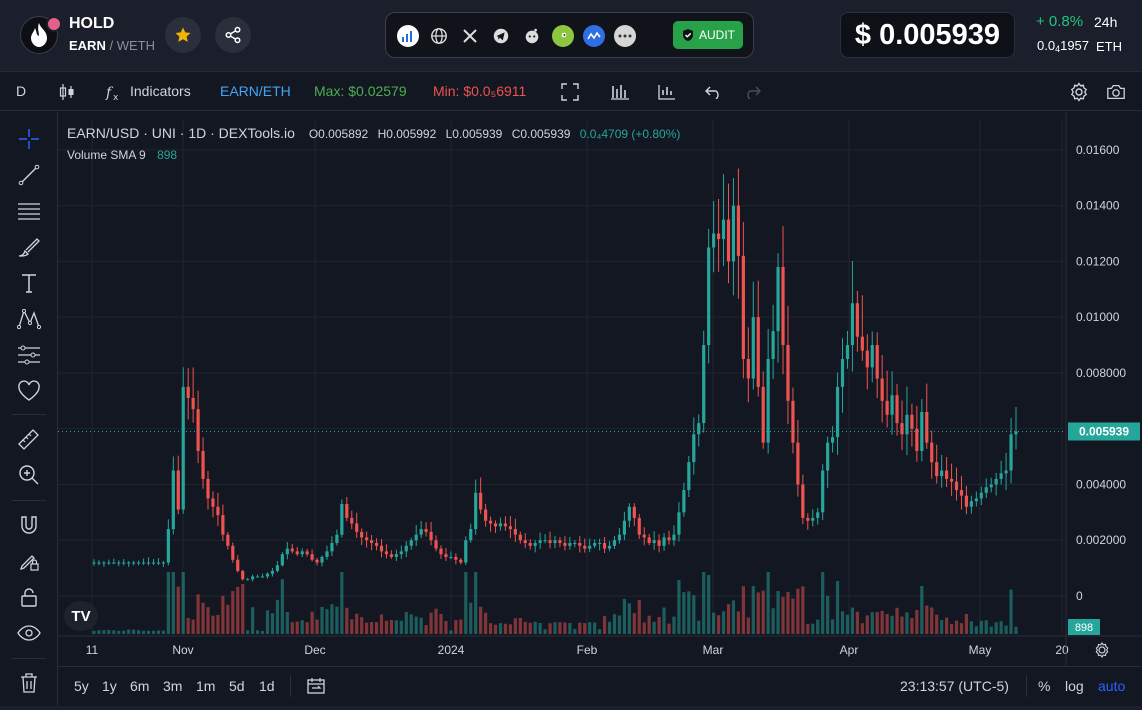 This screenshot has height=710, width=1142. I want to click on flame-icon, so click(39, 35).